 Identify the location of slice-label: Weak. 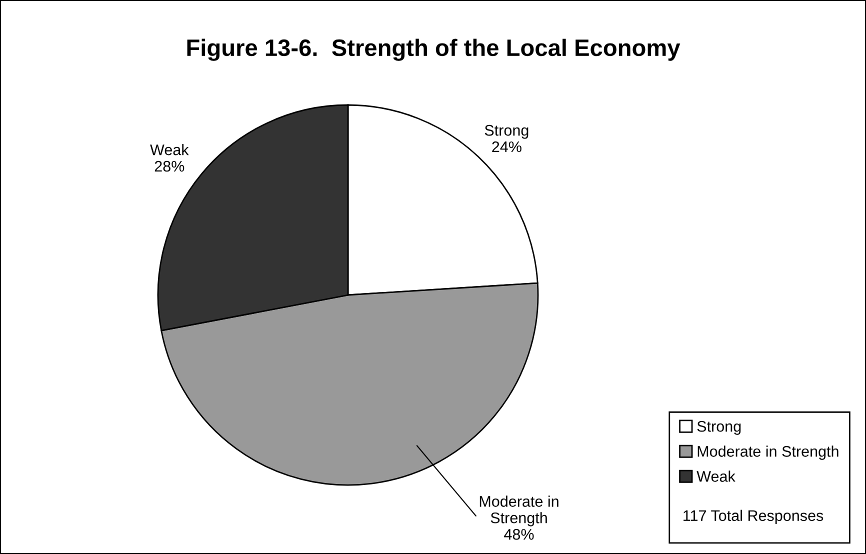
(169, 150).